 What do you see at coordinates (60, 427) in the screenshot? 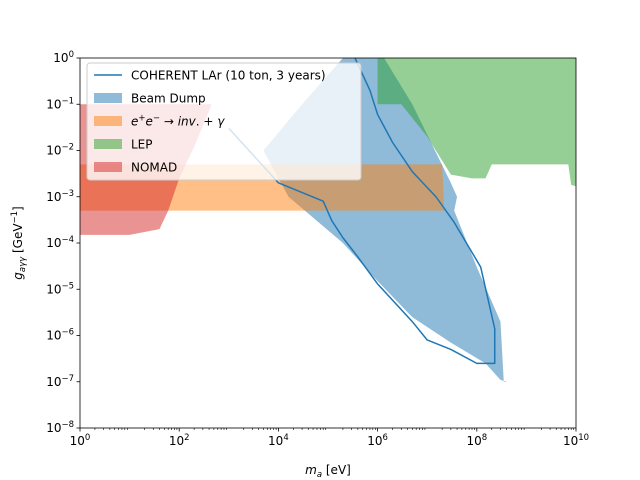
I see `y-tick-label: 10⁻⁸` at bounding box center [60, 427].